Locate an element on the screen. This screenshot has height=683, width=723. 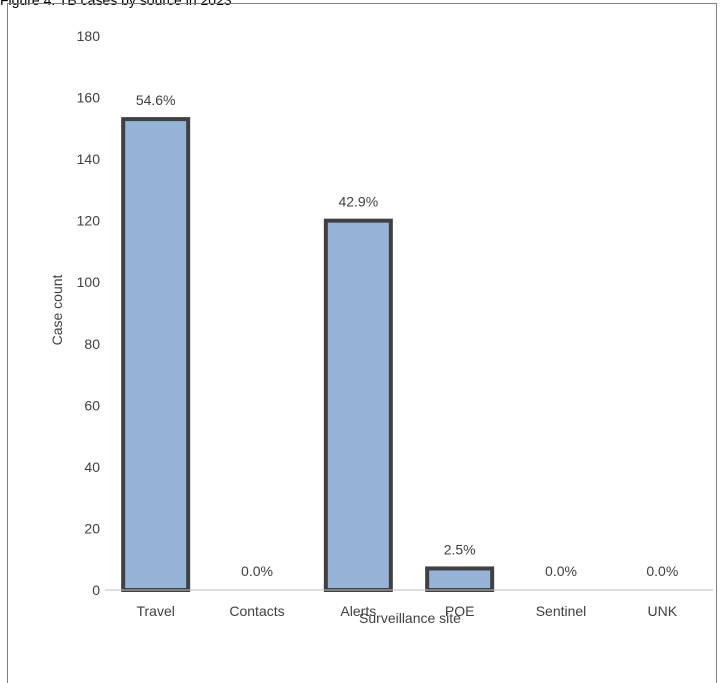
x-tick-label: POE is located at coordinates (460, 611).